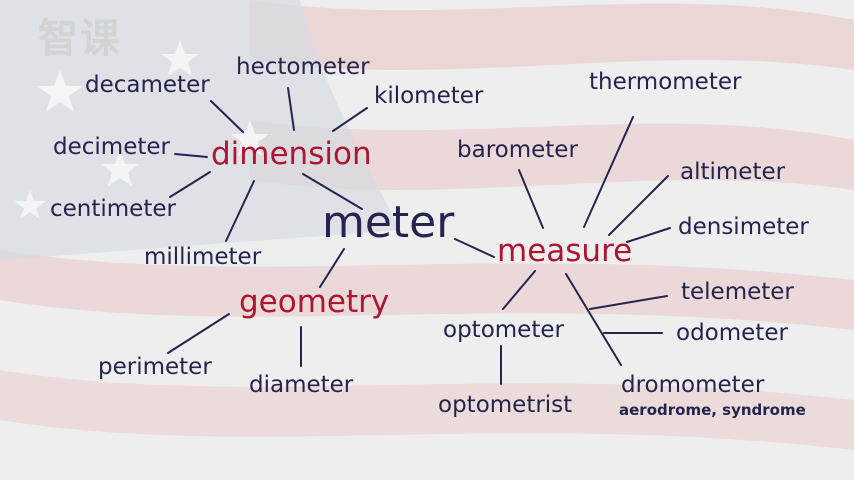 This screenshot has width=854, height=480. Describe the element at coordinates (190, 184) in the screenshot. I see `line-dimension-centimeter` at that location.